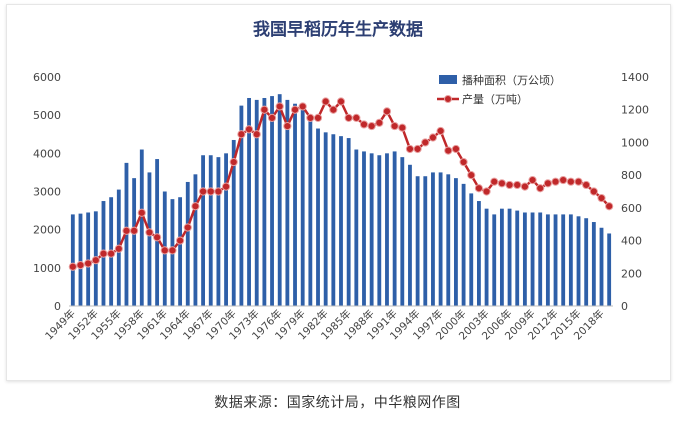 The height and width of the screenshot is (422, 675). What do you see at coordinates (338, 29) in the screenshot?
I see `chart-title: 我国早稻历年生产数据` at bounding box center [338, 29].